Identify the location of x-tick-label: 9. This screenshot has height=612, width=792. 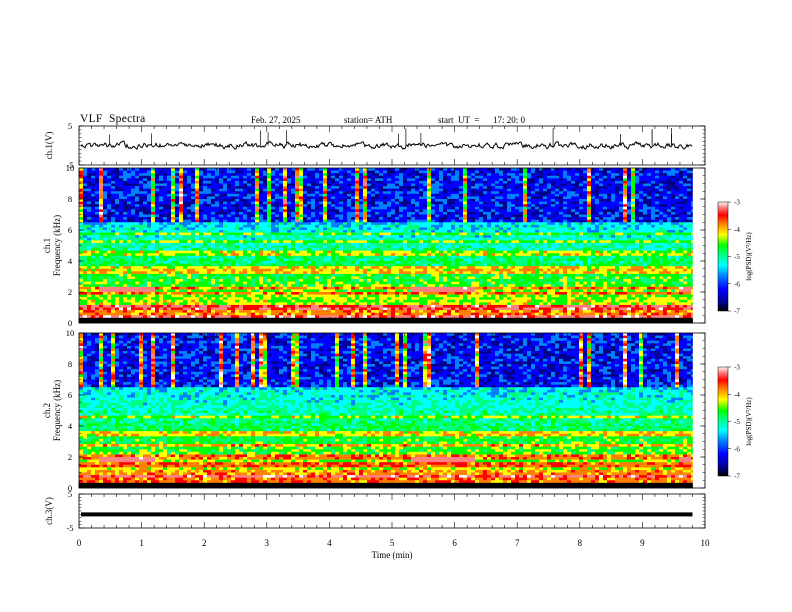
(642, 543).